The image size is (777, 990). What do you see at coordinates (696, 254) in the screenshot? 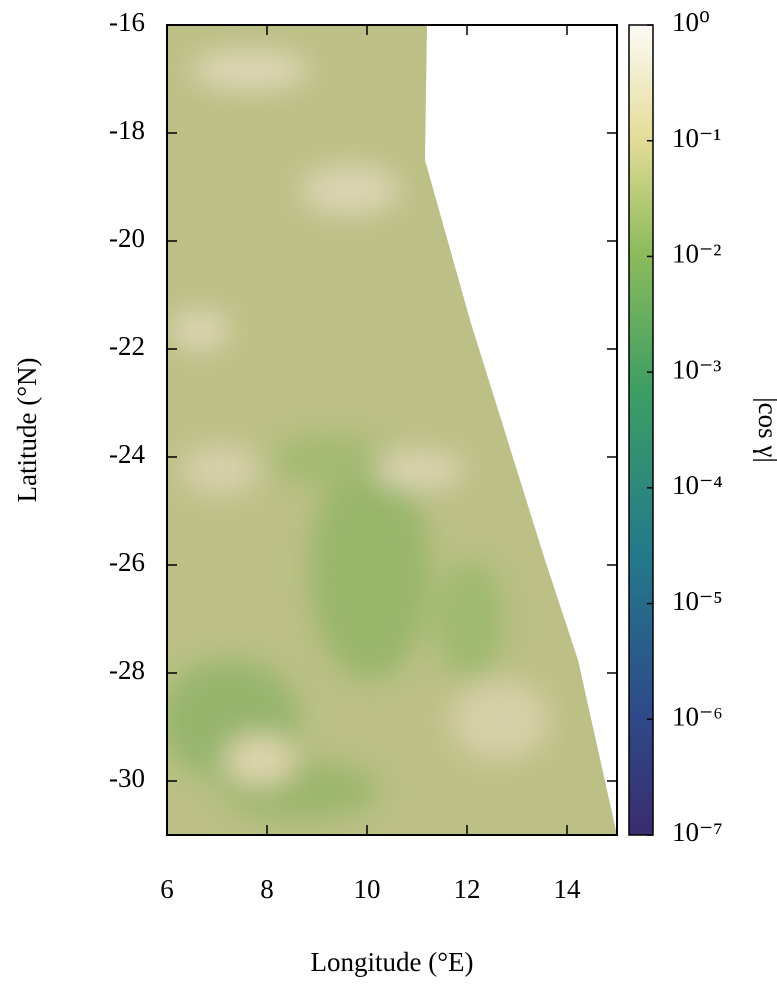
I see `colorbar-tick-label: 10⁻²` at bounding box center [696, 254].